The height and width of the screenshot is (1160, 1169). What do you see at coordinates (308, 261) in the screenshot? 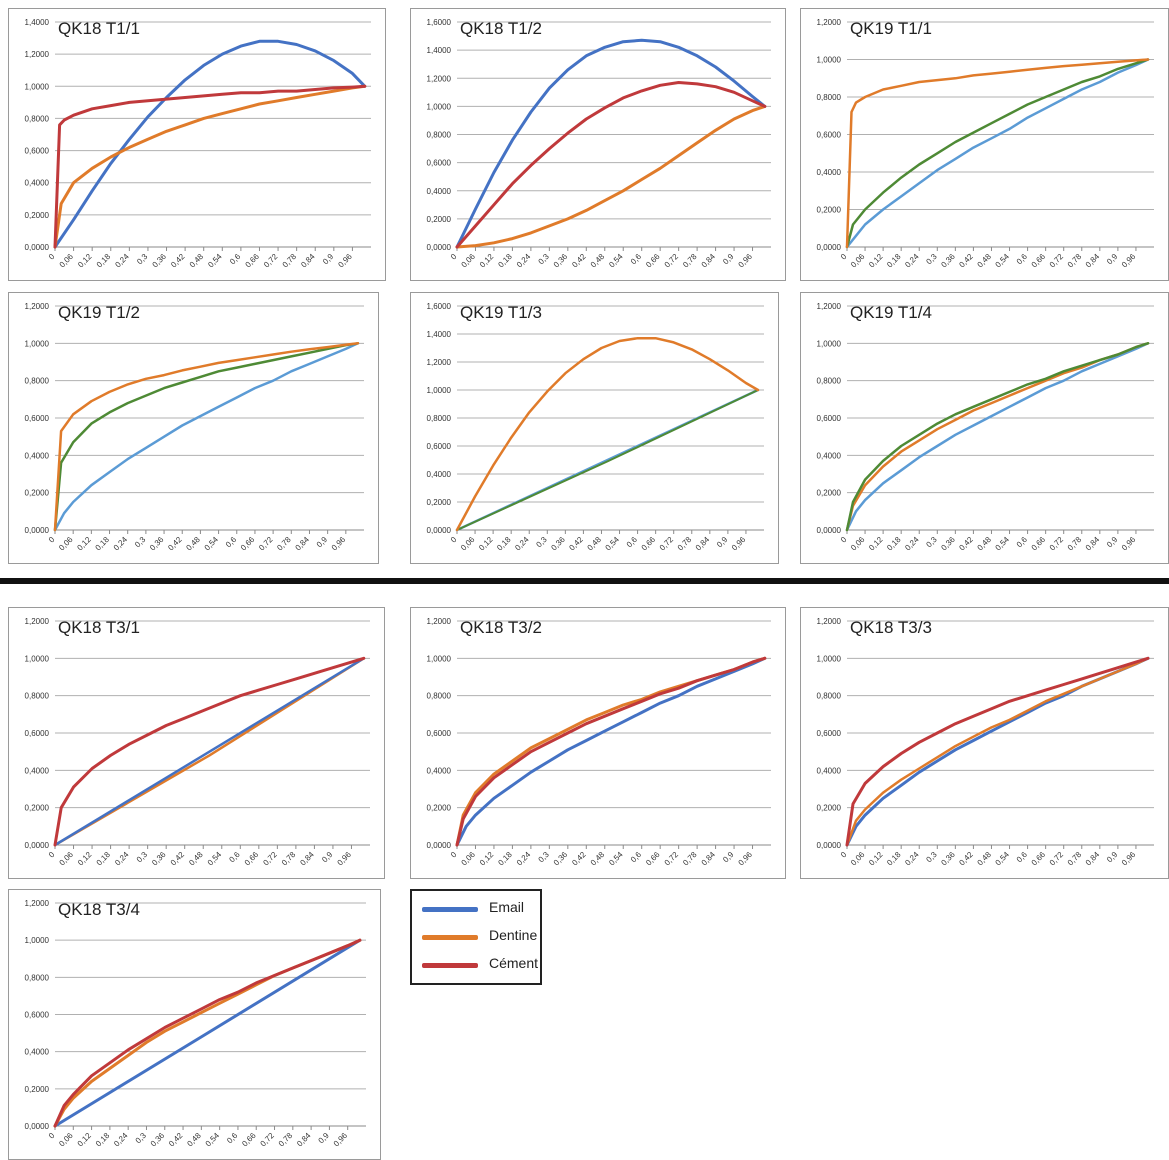
I see `x-tick-label: 0,84` at bounding box center [308, 261].